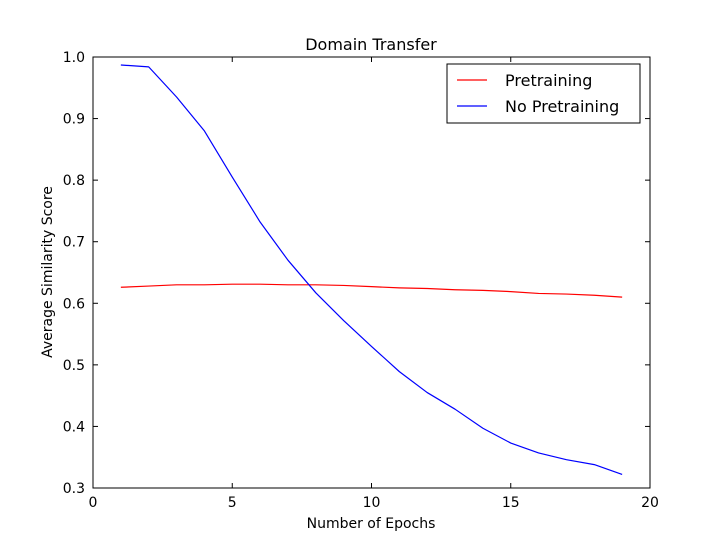  Describe the element at coordinates (74, 243) in the screenshot. I see `y-tick-label: 0.7` at that location.